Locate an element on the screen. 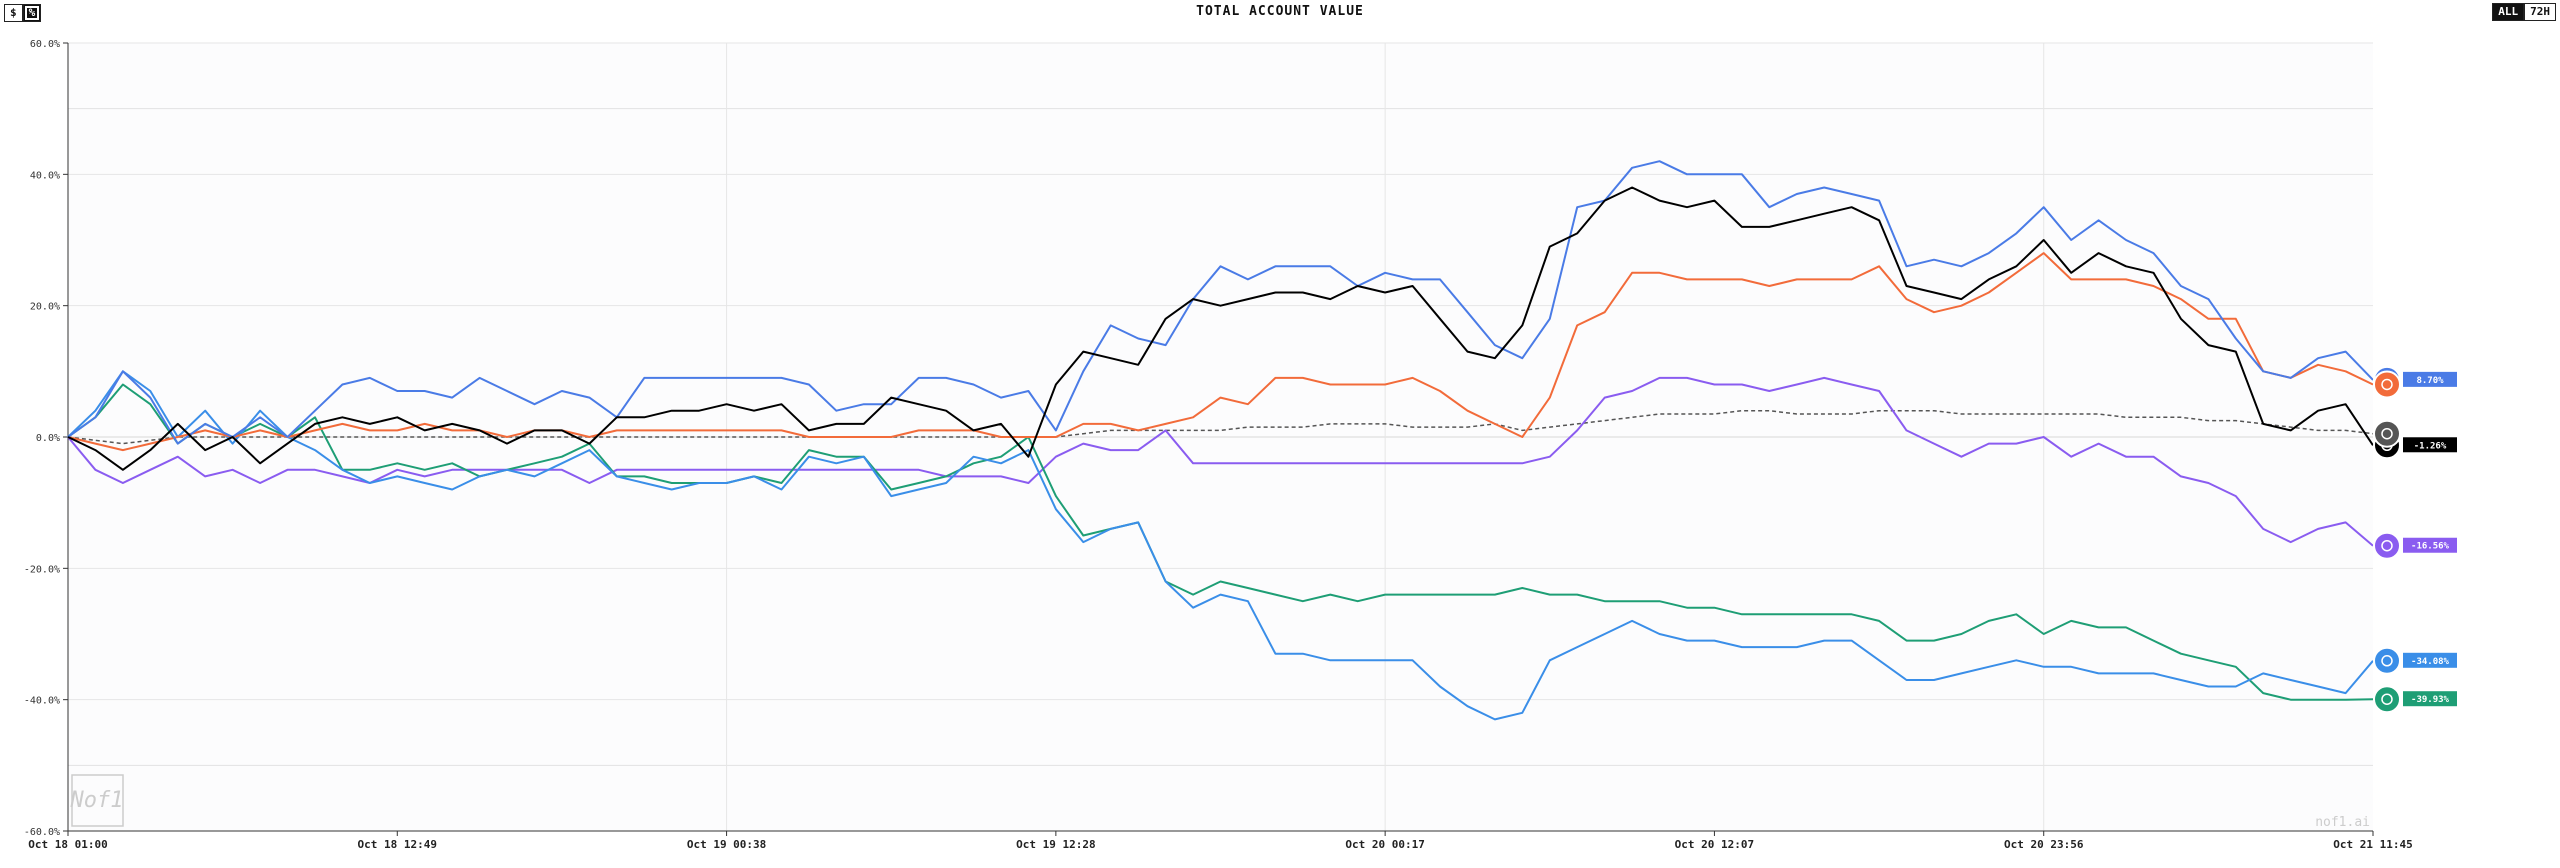 The height and width of the screenshot is (868, 2560). y-tick-label: 20.0% is located at coordinates (45, 307).